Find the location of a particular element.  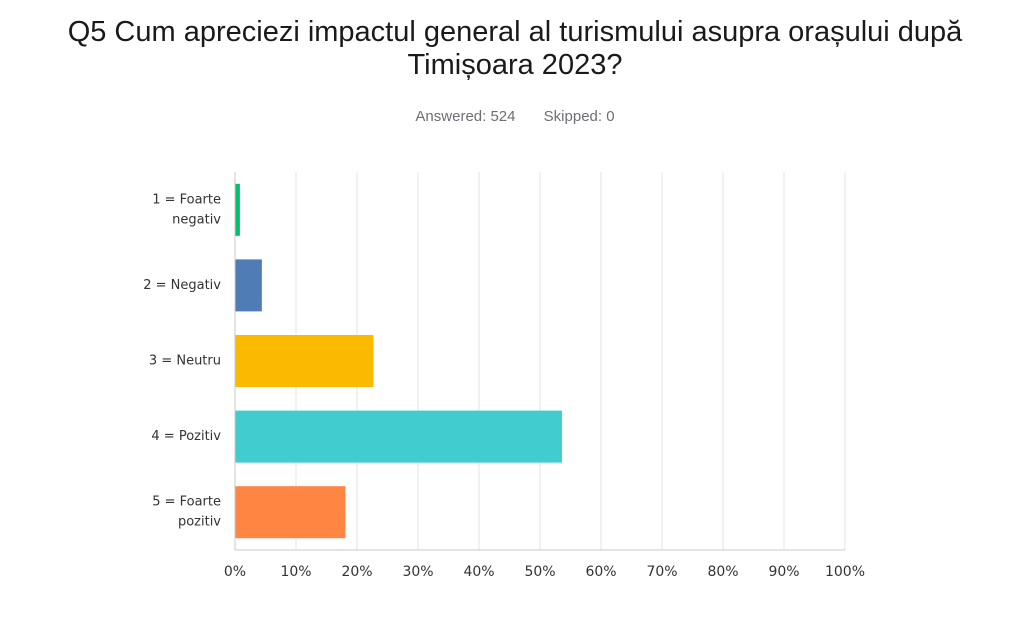

category-label-3-line-1: 3 = Neutru is located at coordinates (185, 361).